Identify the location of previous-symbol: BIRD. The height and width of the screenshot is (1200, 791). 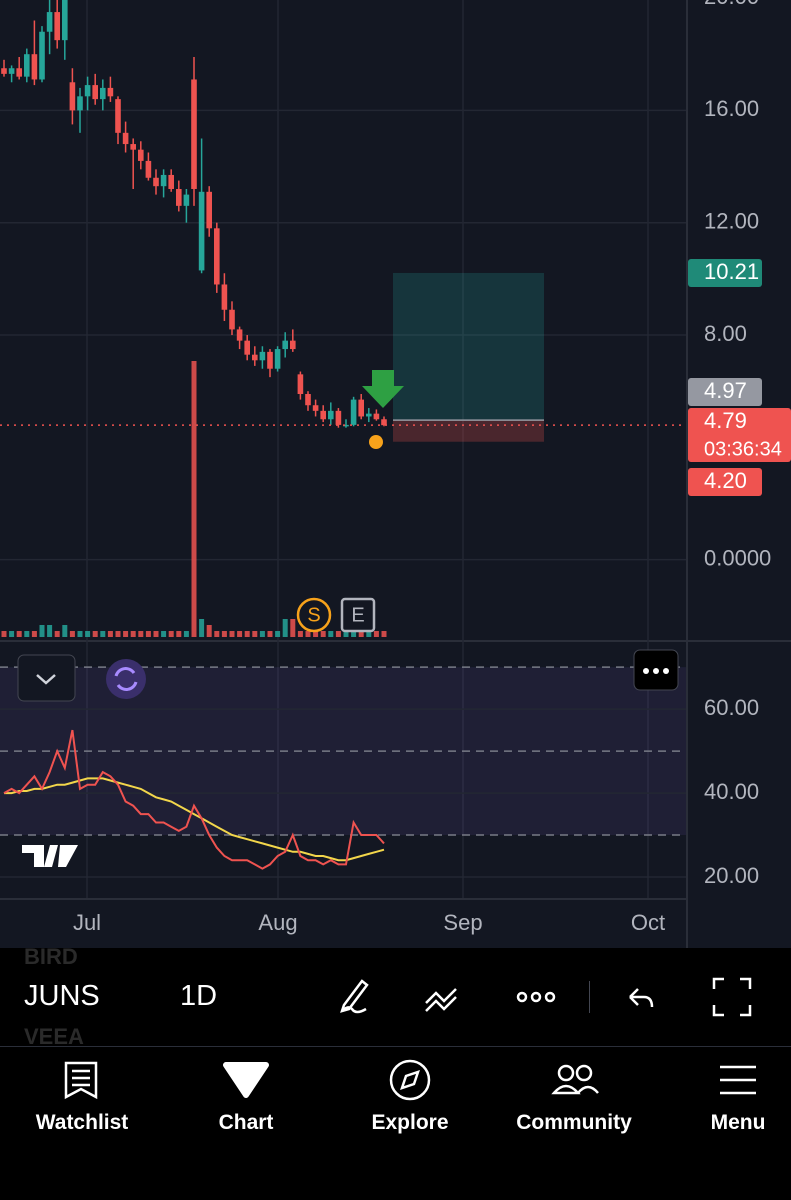
(51, 956).